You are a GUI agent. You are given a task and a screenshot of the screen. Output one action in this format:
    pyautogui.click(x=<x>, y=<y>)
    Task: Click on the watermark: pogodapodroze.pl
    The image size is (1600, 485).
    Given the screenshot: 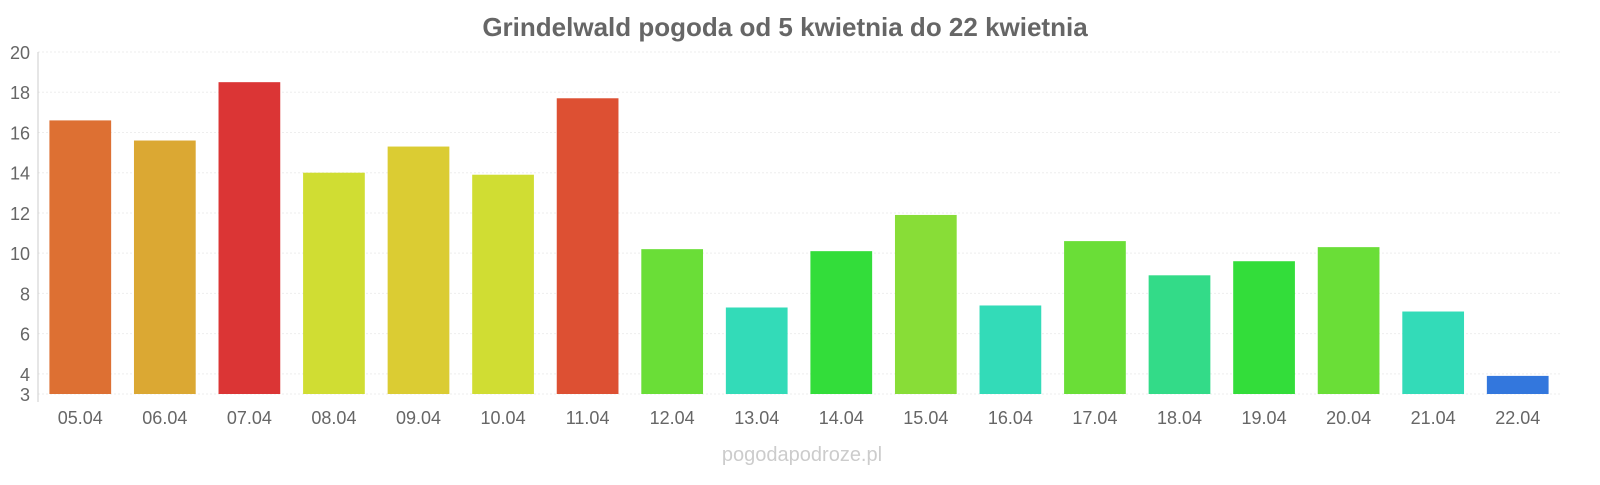 What is the action you would take?
    pyautogui.click(x=802, y=455)
    